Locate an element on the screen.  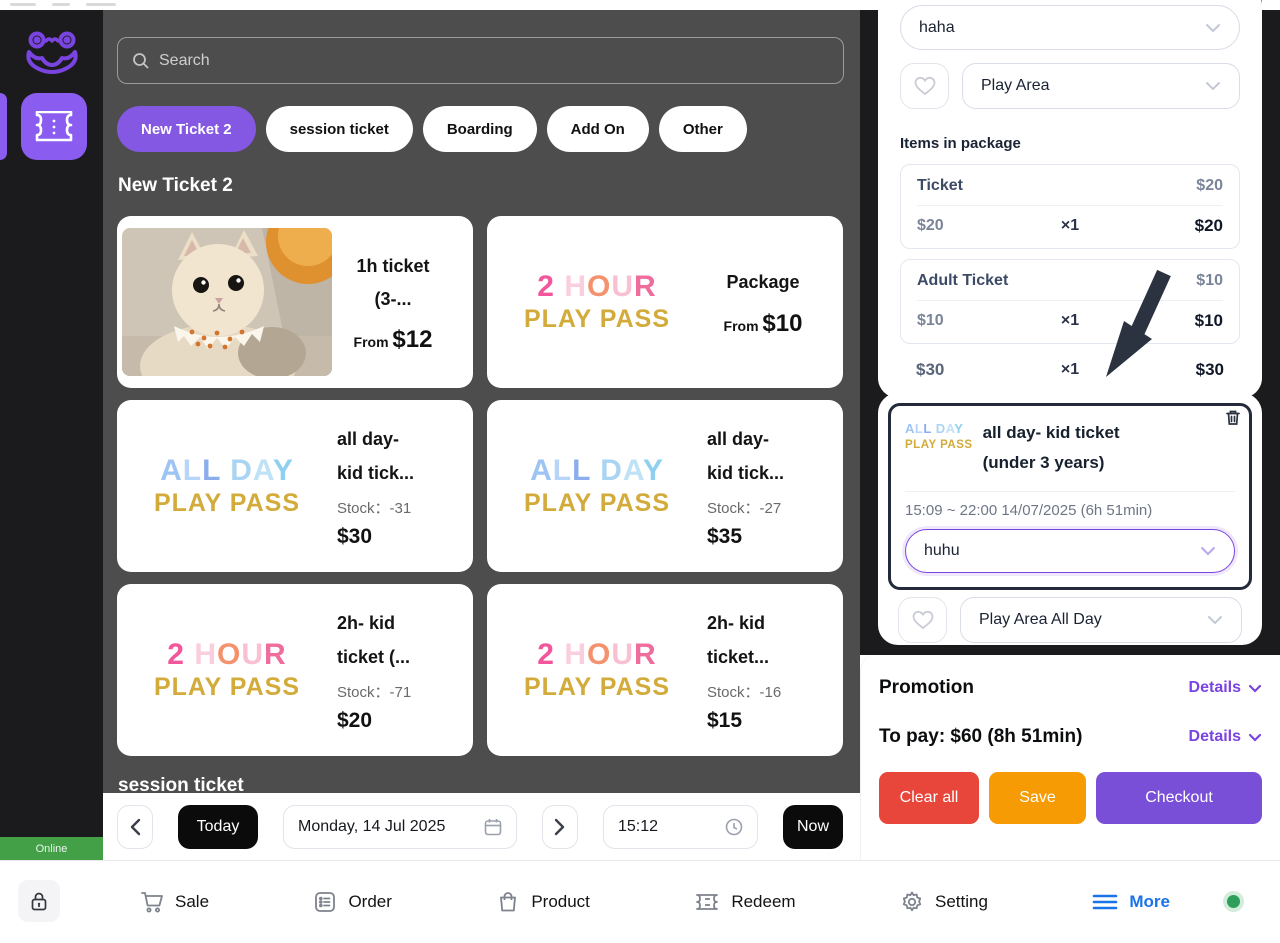
details-label: Details is located at coordinates (1214, 687).